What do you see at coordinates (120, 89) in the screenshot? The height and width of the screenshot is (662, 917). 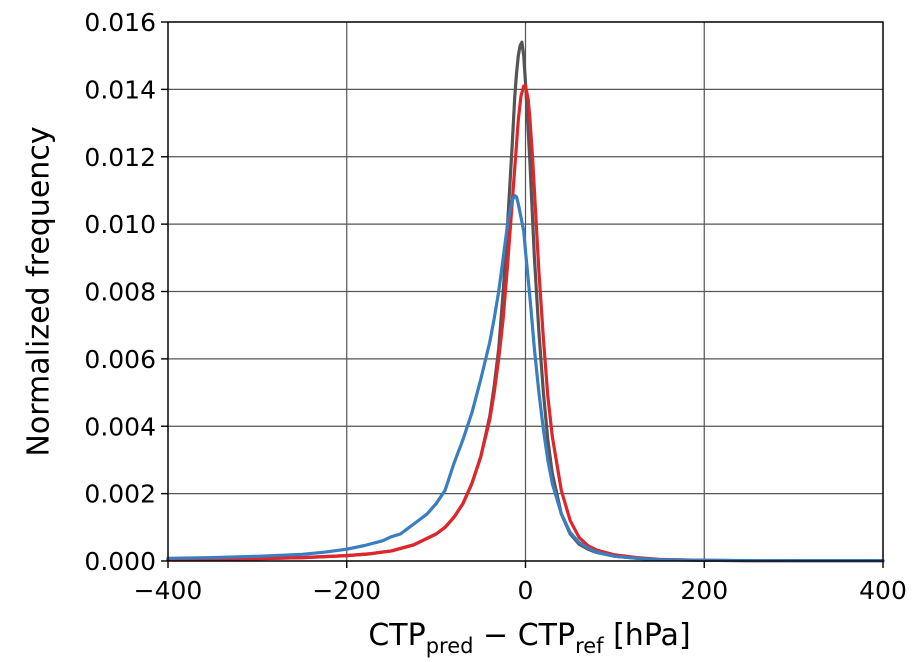 I see `y-tick-label: 0.014` at bounding box center [120, 89].